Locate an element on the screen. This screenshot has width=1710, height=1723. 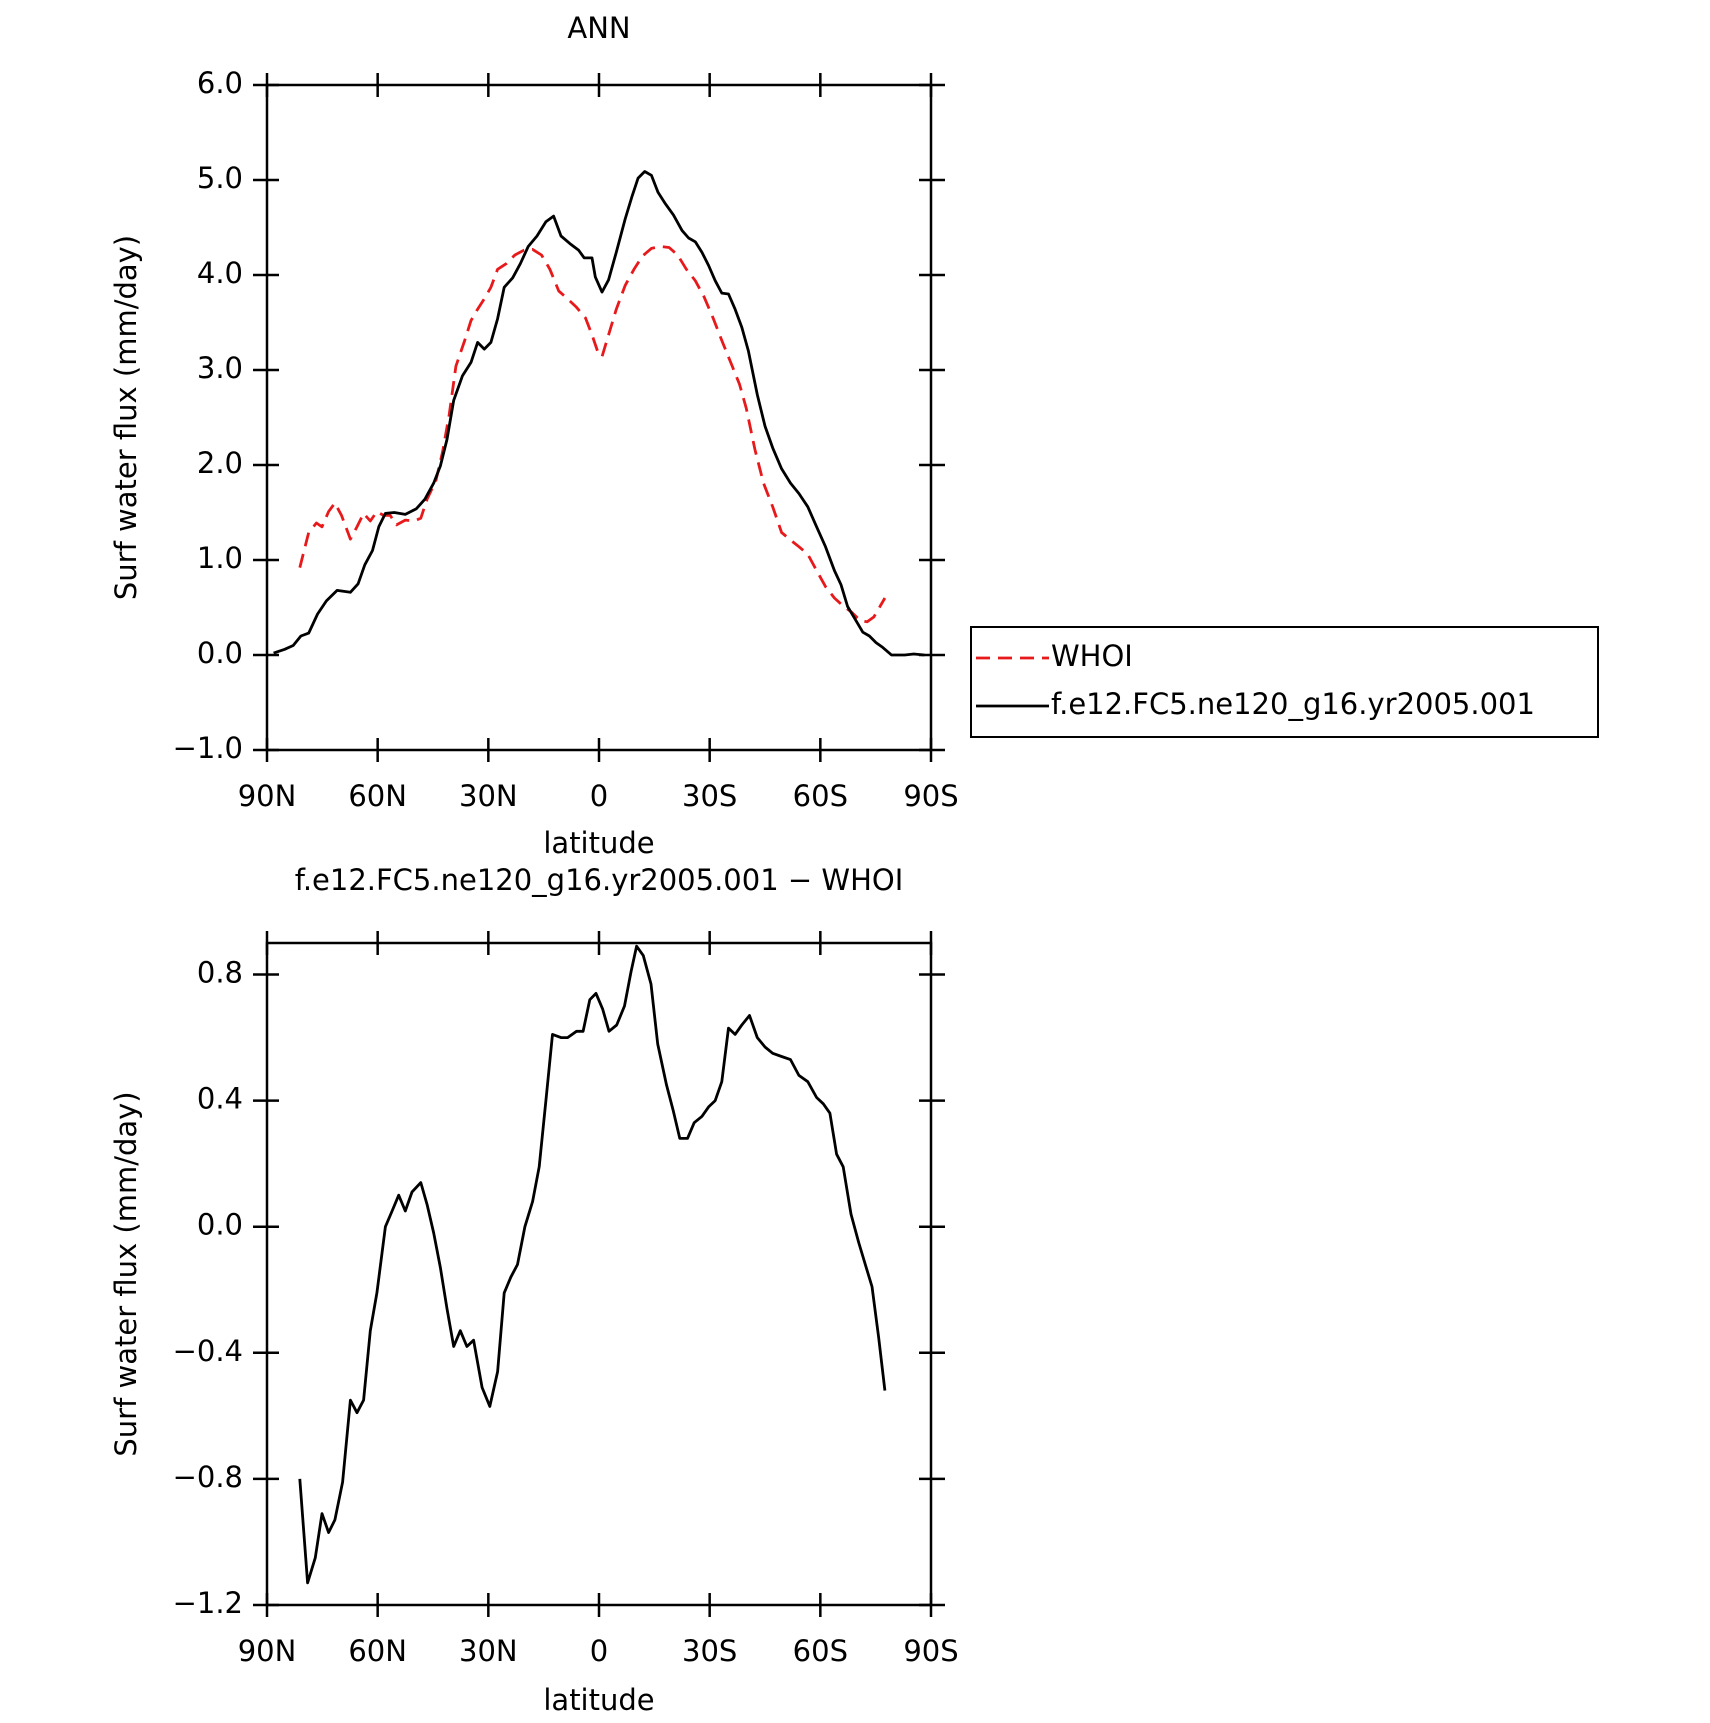
legend-label: f.e12.FC5.ne120_g16.yr2005.001 is located at coordinates (1293, 704).